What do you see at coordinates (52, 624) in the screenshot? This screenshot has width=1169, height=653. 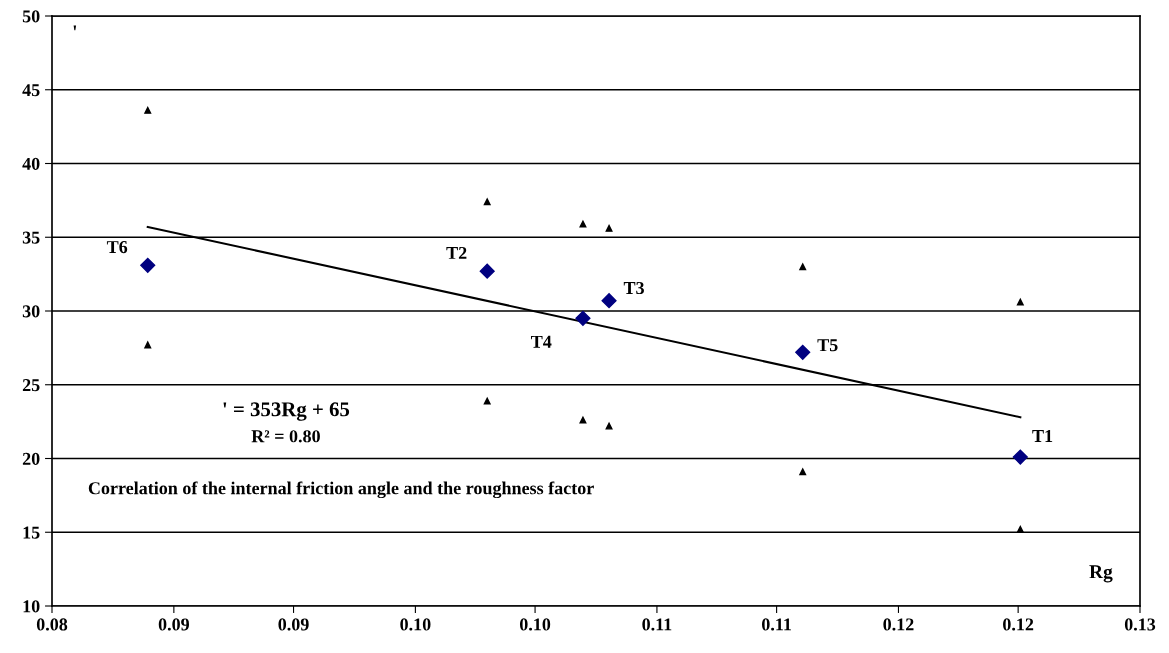 I see `x-tick-label: 0.08` at bounding box center [52, 624].